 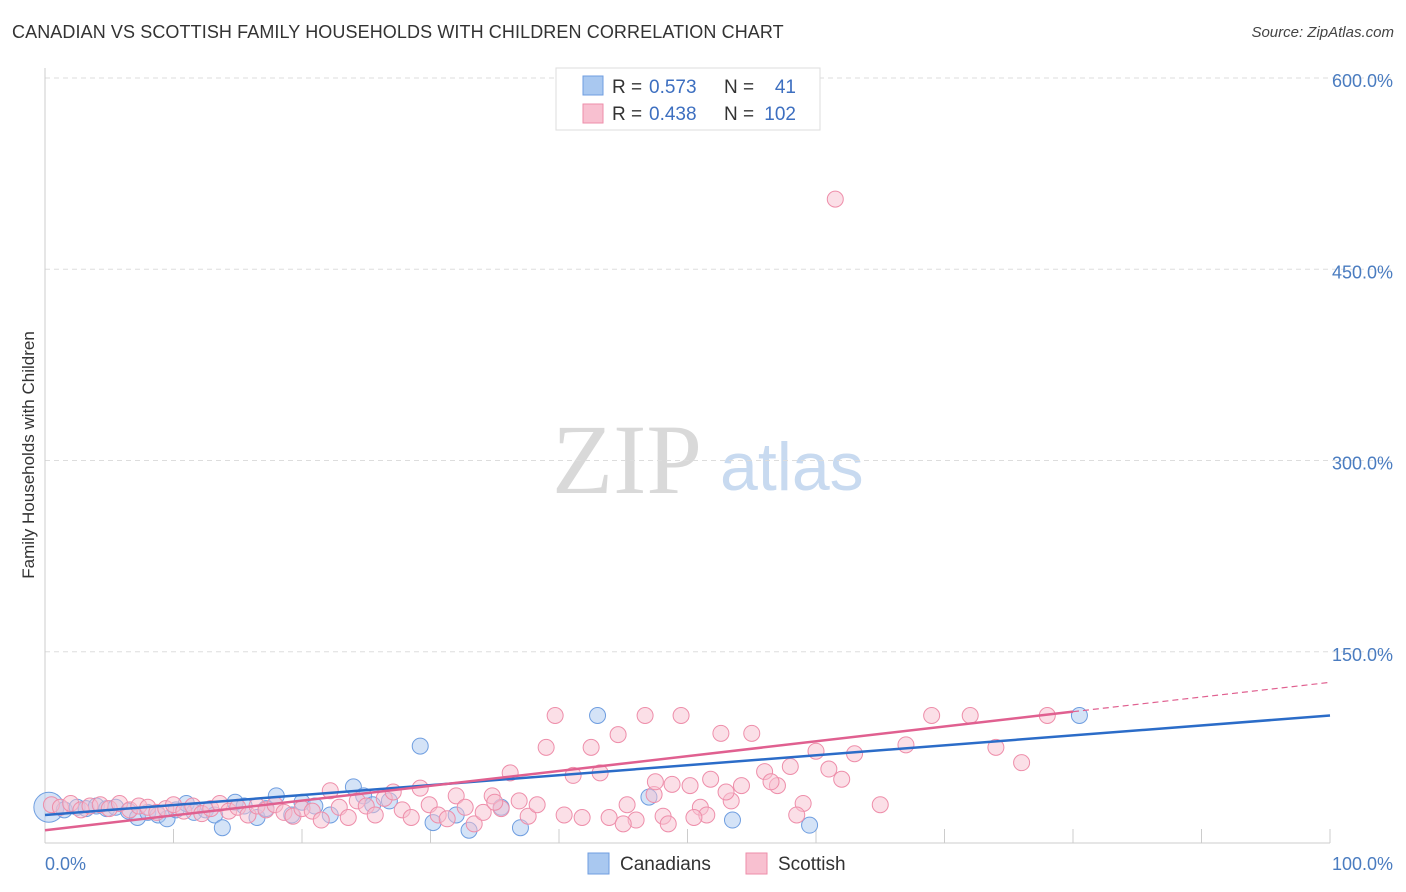 What do you see at coordinates (593, 113) in the screenshot?
I see `legend-swatch-scottish` at bounding box center [593, 113].